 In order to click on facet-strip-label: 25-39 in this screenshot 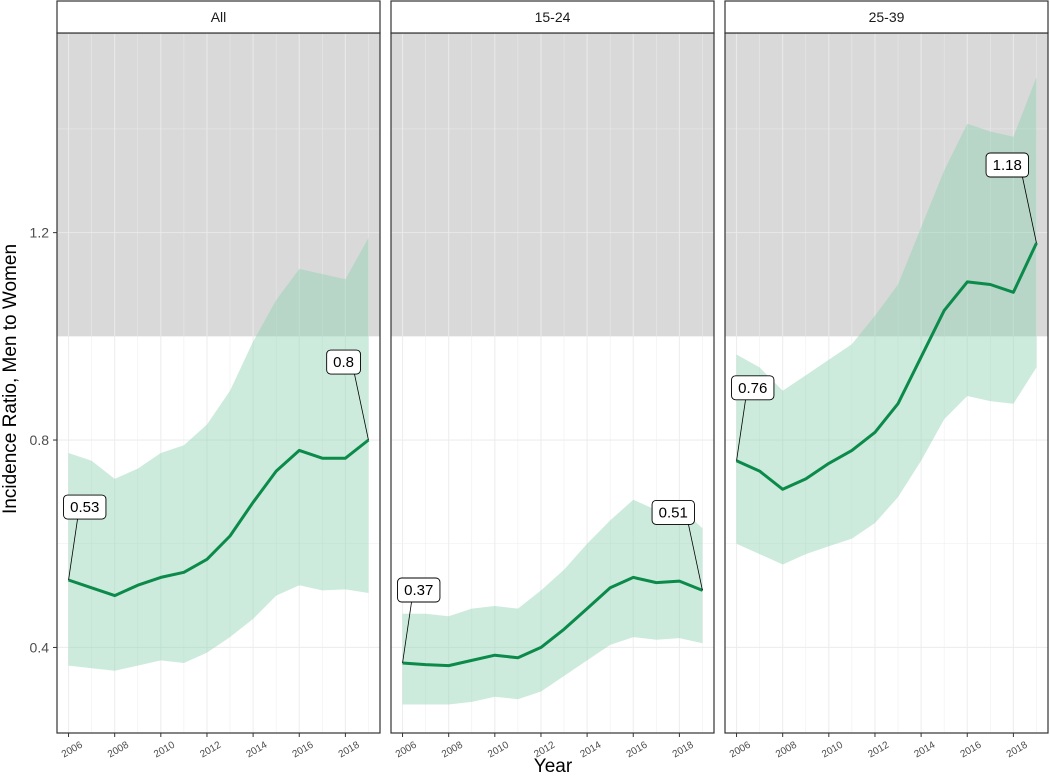, I will do `click(887, 17)`.